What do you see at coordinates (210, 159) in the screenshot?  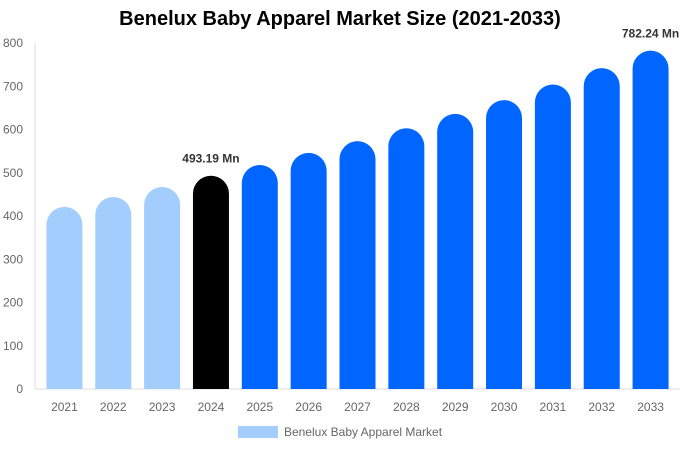 I see `data-label-2024: 493.19 Mn` at bounding box center [210, 159].